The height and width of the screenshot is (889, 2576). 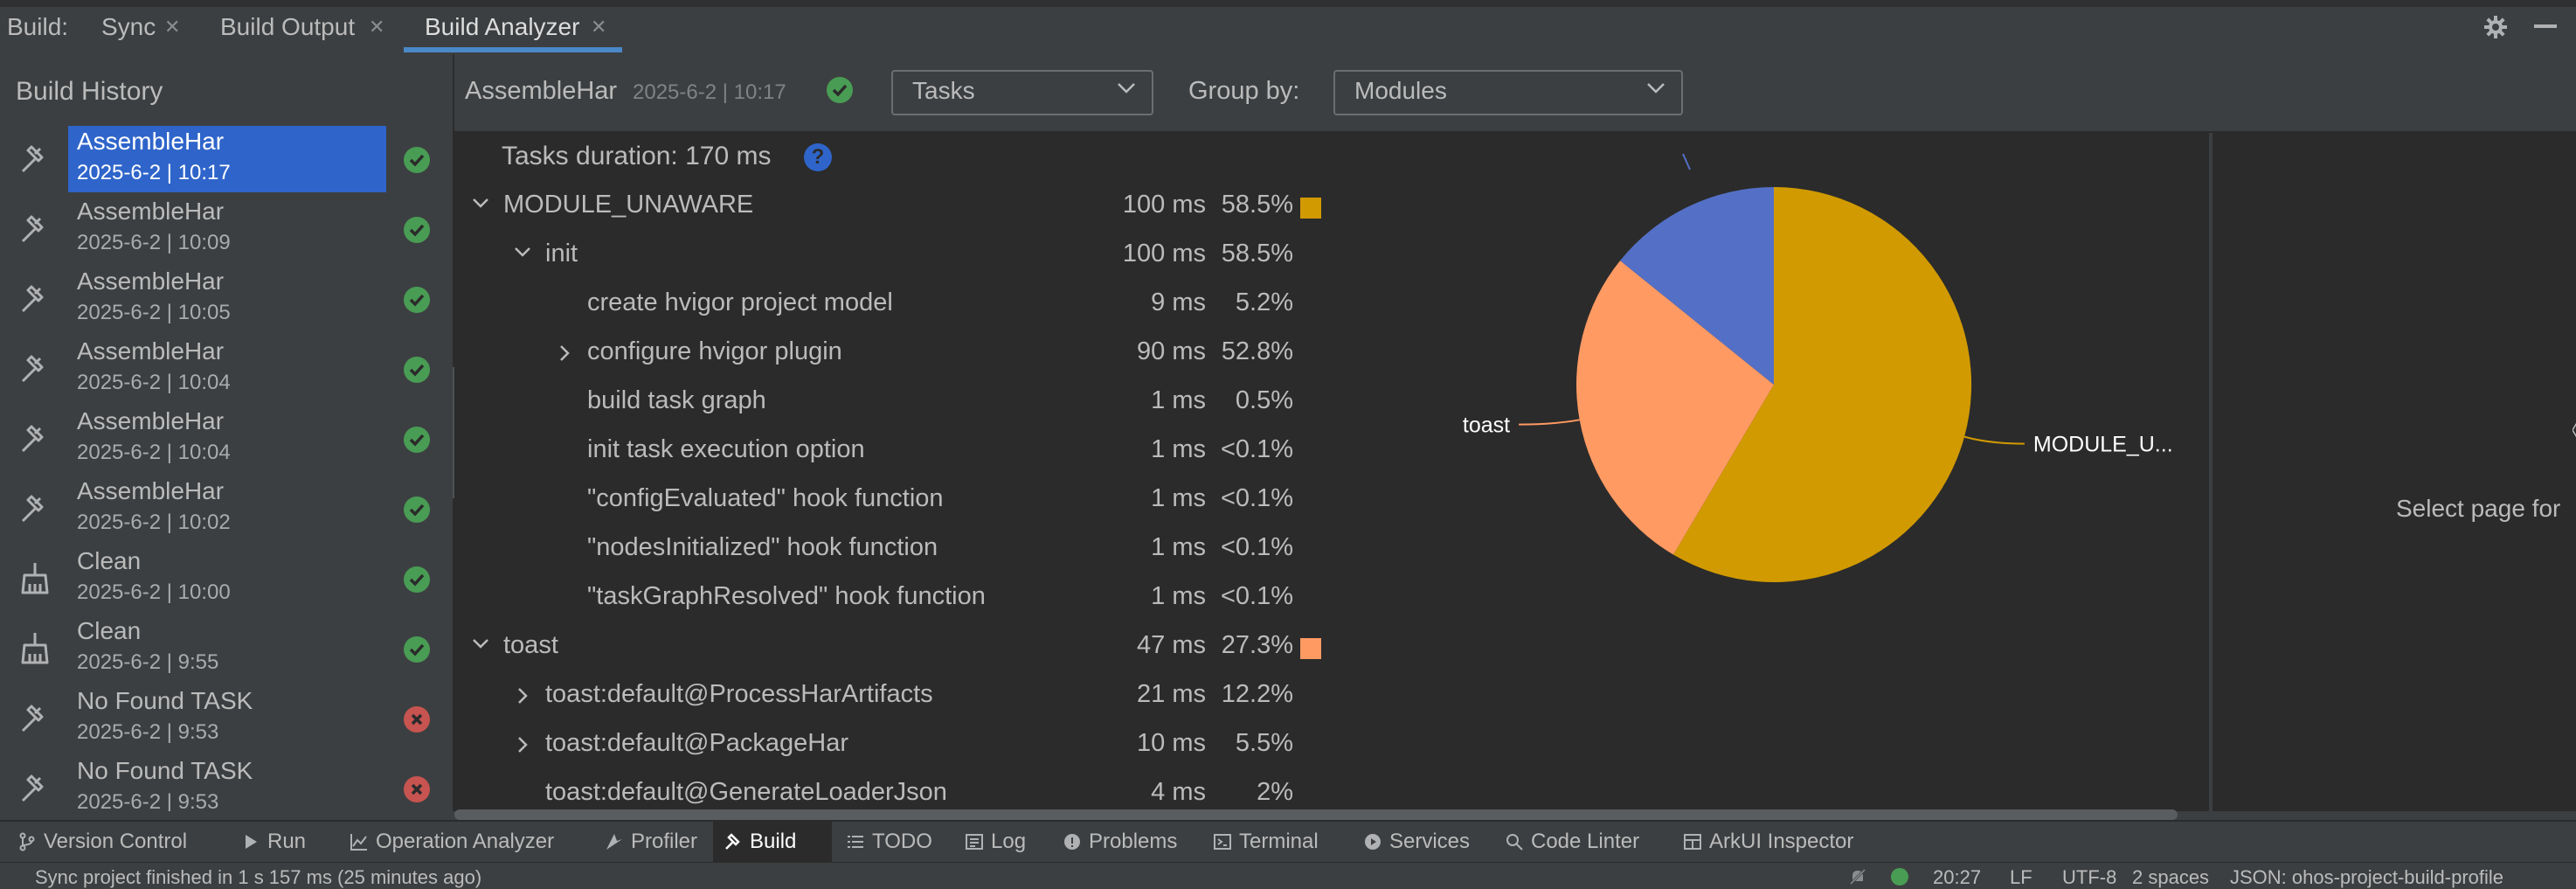 I want to click on tree-row-label: init task execution option, so click(x=726, y=449).